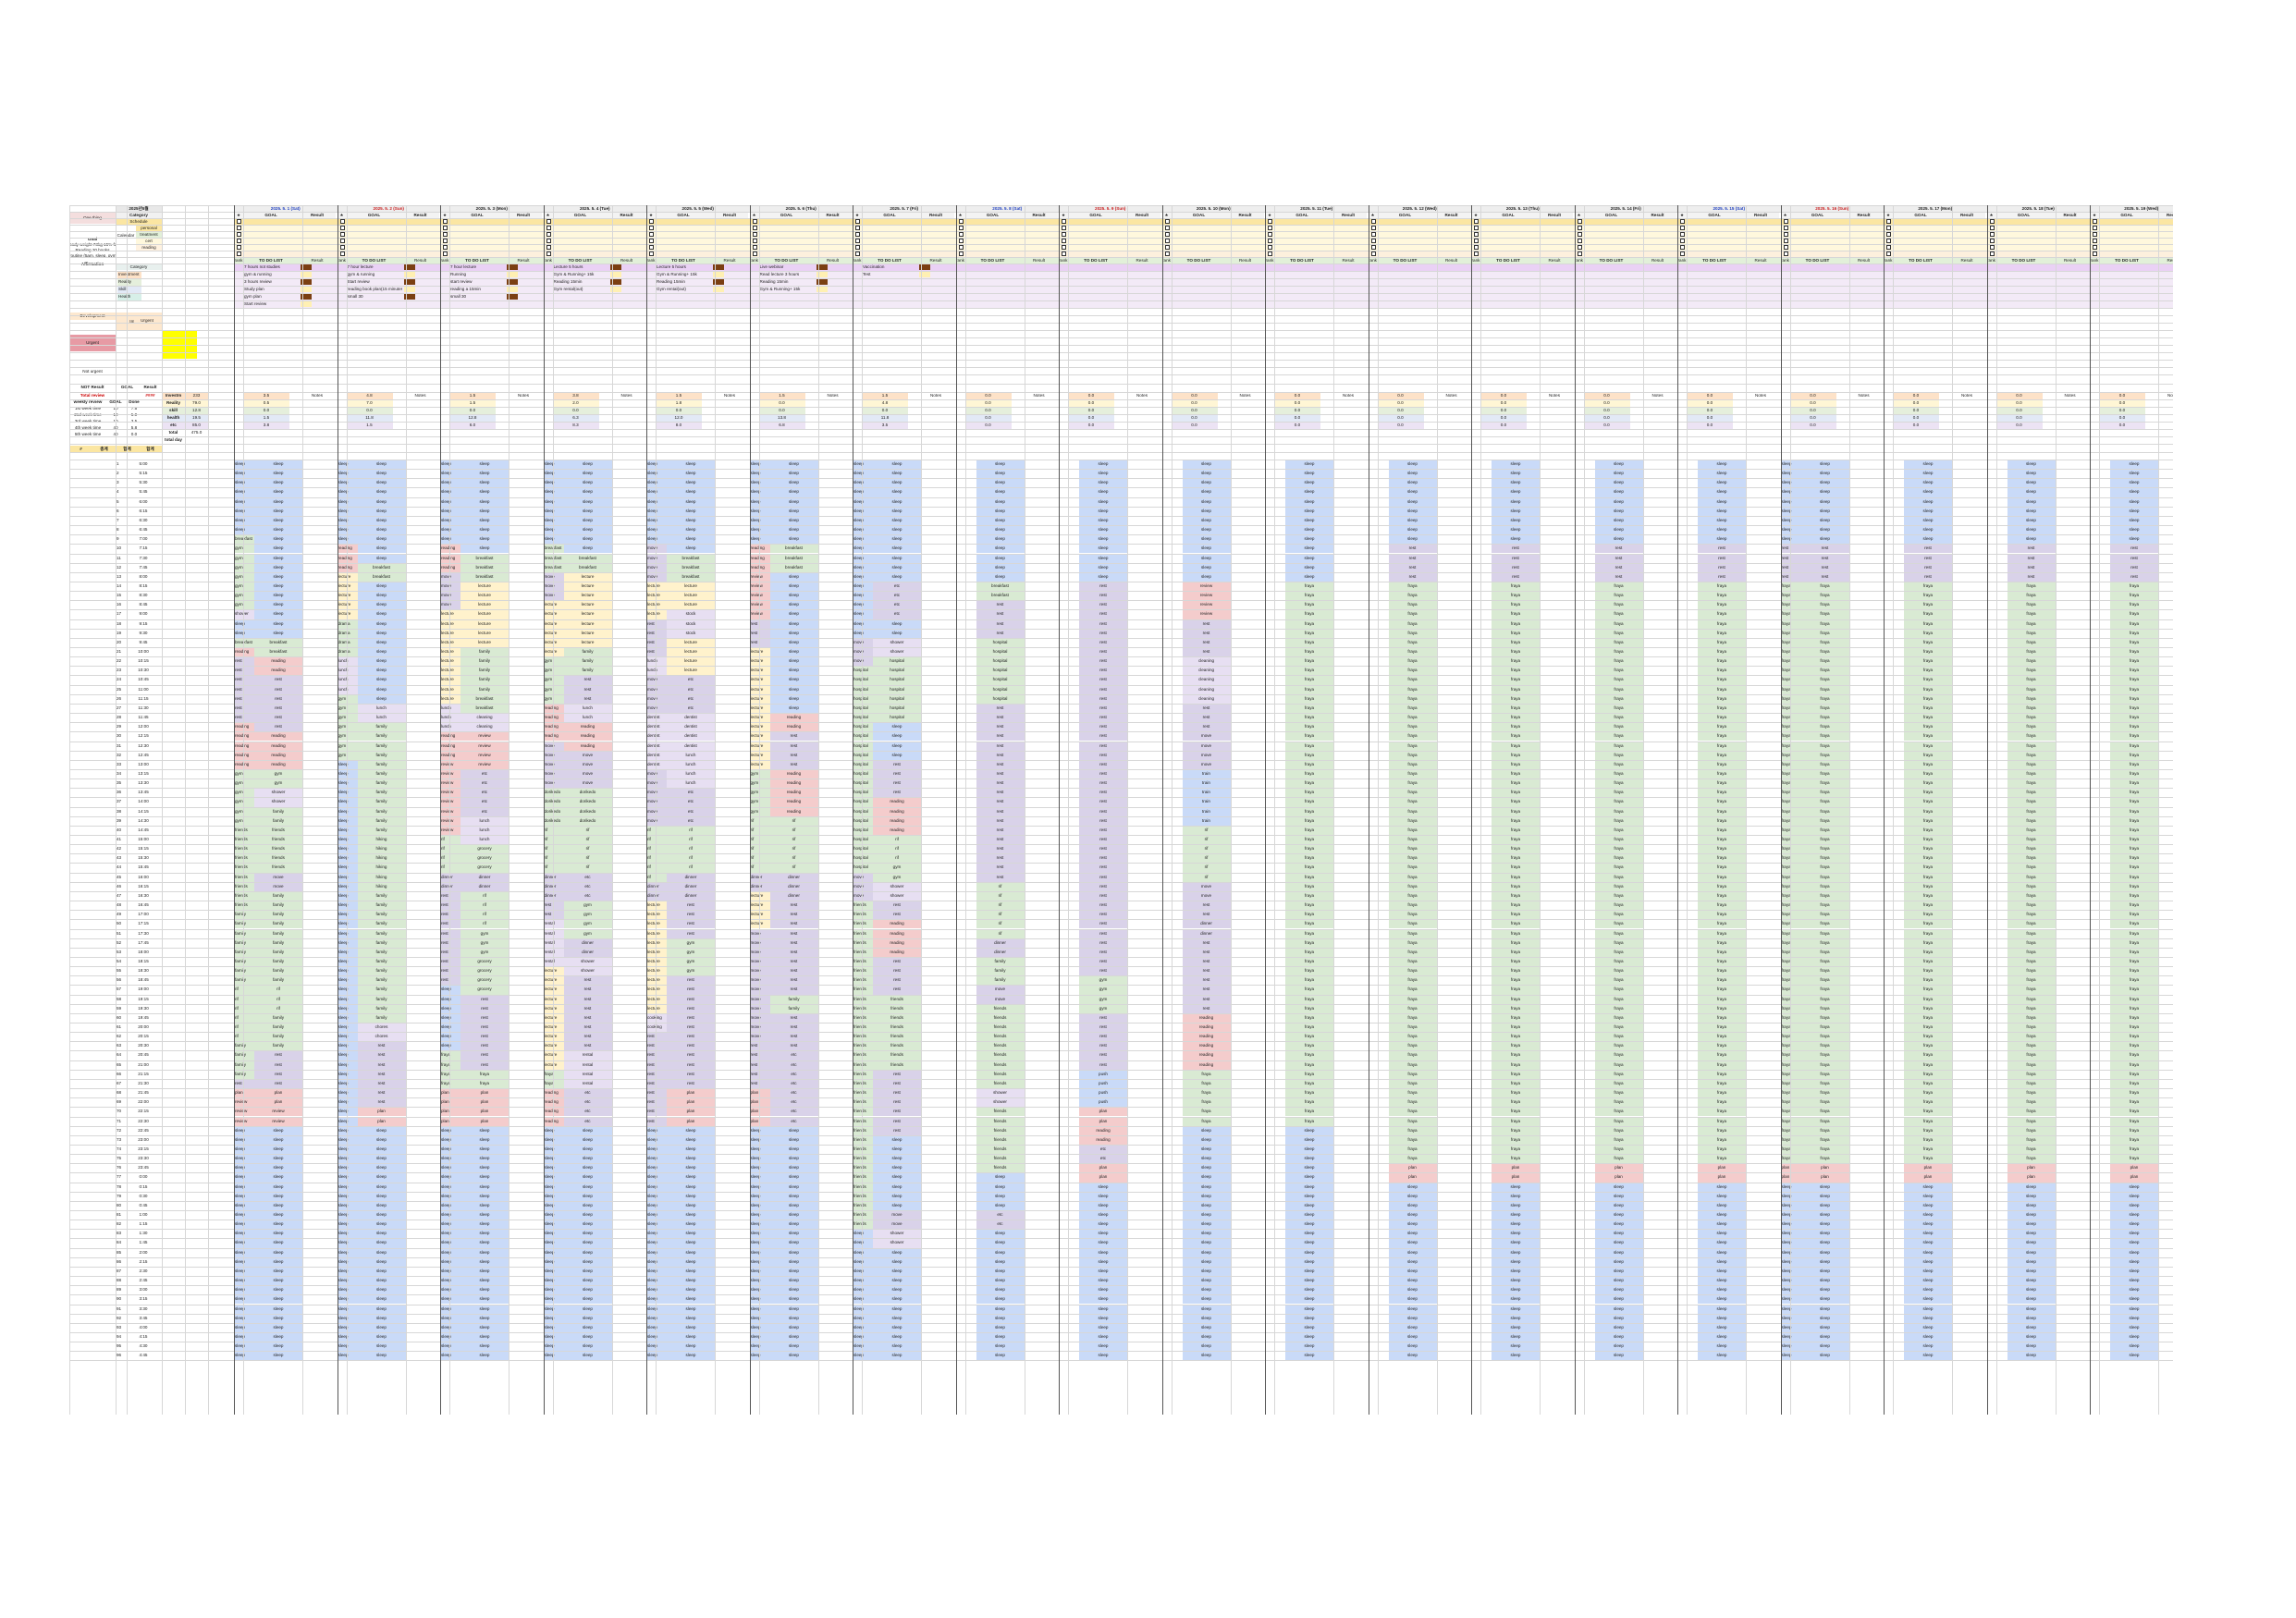  Describe the element at coordinates (793, 877) in the screenshot. I see `actual-cell: dinner` at that location.